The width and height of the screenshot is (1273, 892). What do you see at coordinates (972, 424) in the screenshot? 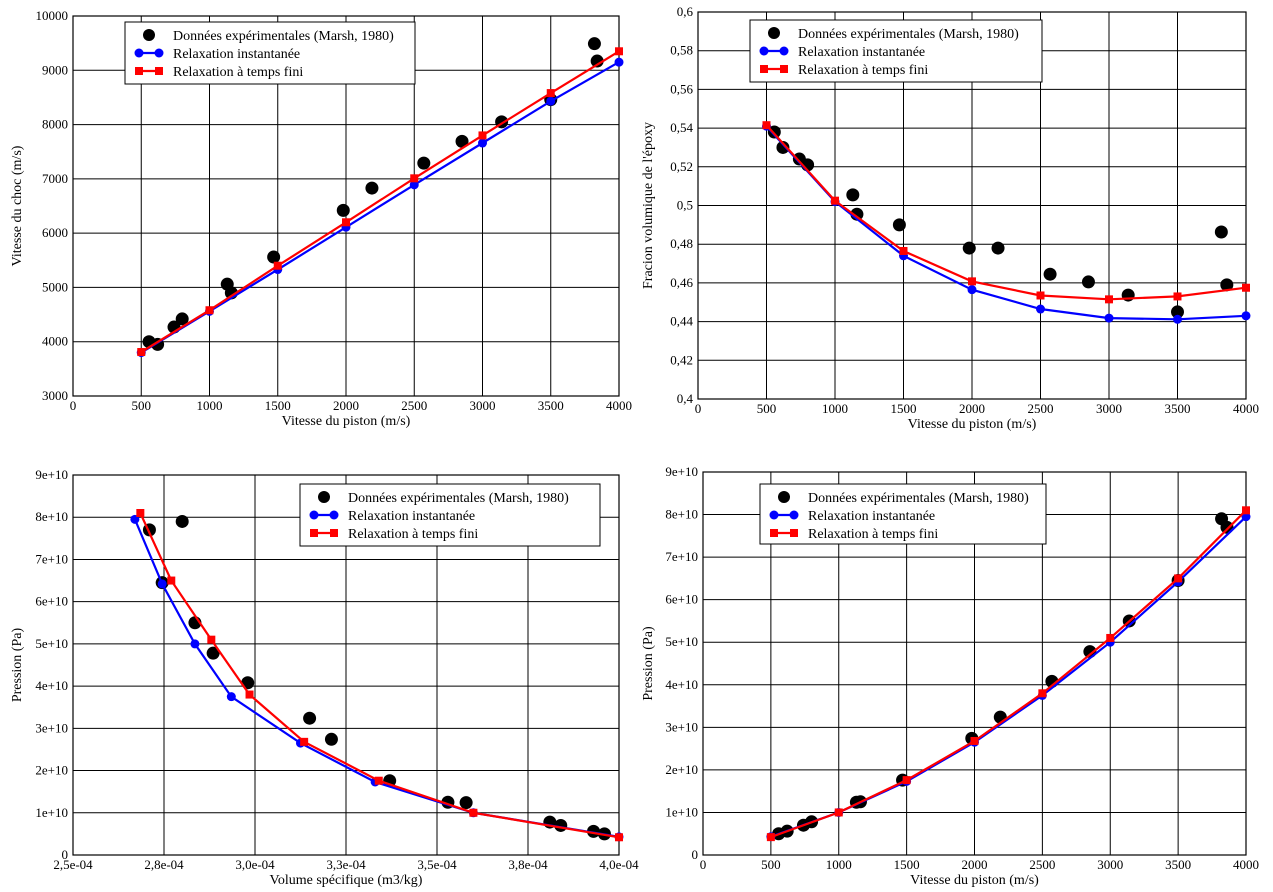
I see `x-axis-label: Vitesse du piston (m/s)` at bounding box center [972, 424].